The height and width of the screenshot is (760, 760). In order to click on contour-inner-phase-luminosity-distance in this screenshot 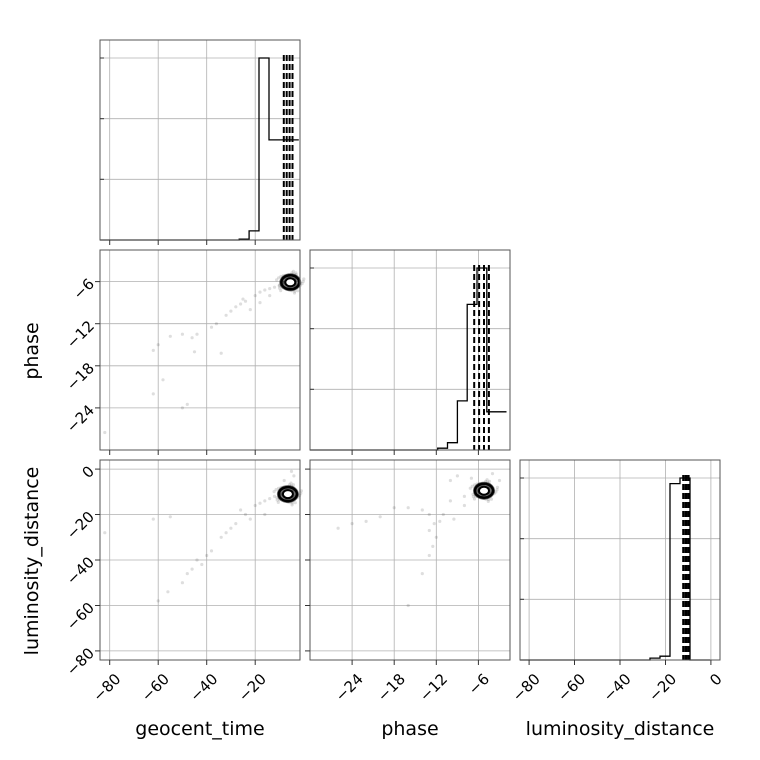, I will do `click(484, 490)`.